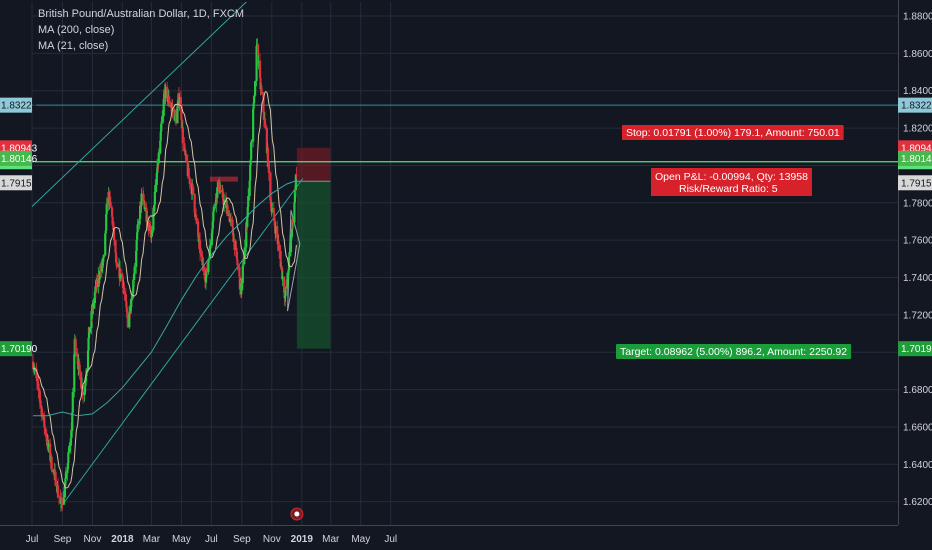 The width and height of the screenshot is (932, 550). What do you see at coordinates (915, 105) in the screenshot?
I see `tag-1-83228: 1.83228` at bounding box center [915, 105].